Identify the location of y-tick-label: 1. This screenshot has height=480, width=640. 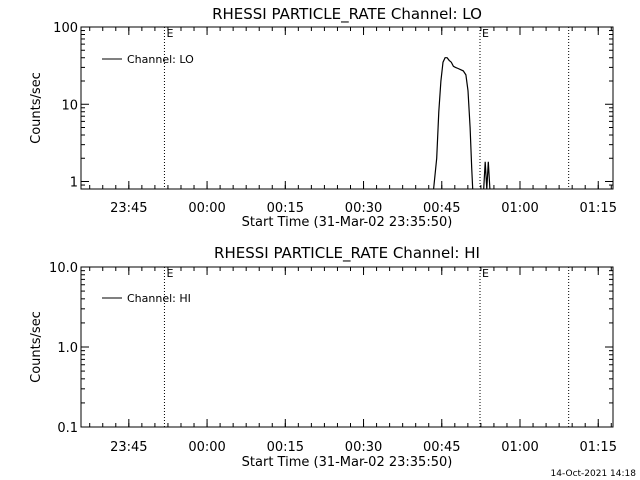
(74, 183).